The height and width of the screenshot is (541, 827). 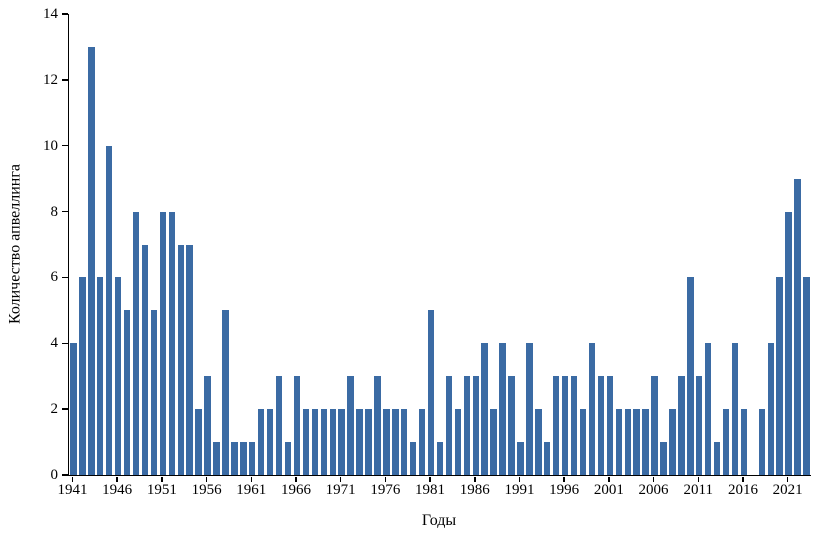 What do you see at coordinates (136, 343) in the screenshot?
I see `bar-1948` at bounding box center [136, 343].